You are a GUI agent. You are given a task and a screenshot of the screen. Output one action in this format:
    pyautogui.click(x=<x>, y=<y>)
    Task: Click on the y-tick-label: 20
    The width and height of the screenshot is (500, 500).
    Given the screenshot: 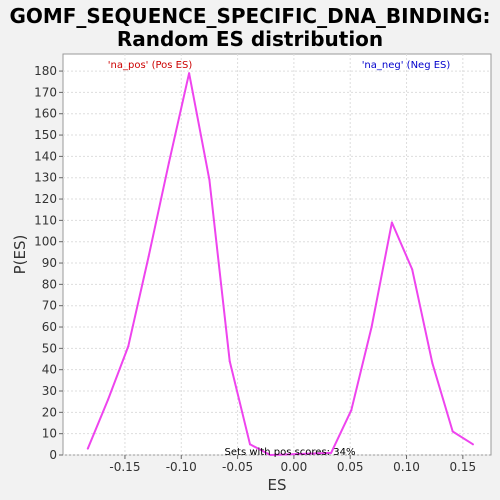 What is the action you would take?
    pyautogui.click(x=49, y=412)
    